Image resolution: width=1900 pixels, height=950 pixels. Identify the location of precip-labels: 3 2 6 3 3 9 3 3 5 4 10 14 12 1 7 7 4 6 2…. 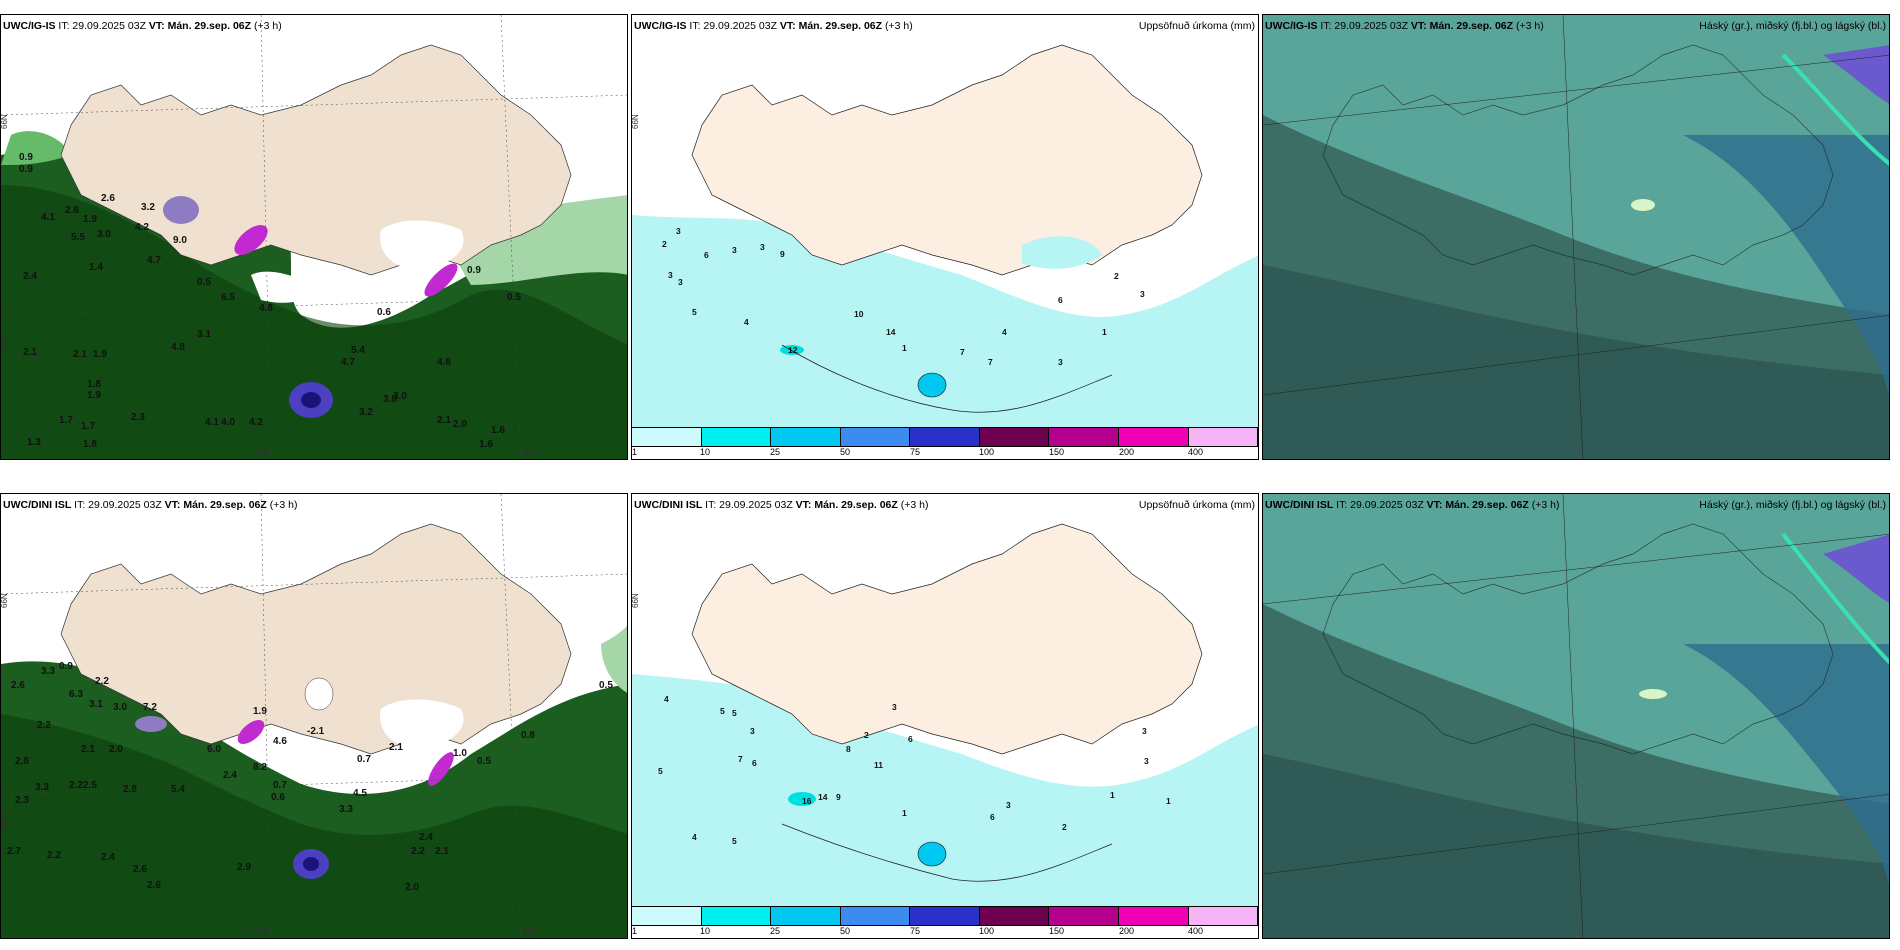
(903, 296).